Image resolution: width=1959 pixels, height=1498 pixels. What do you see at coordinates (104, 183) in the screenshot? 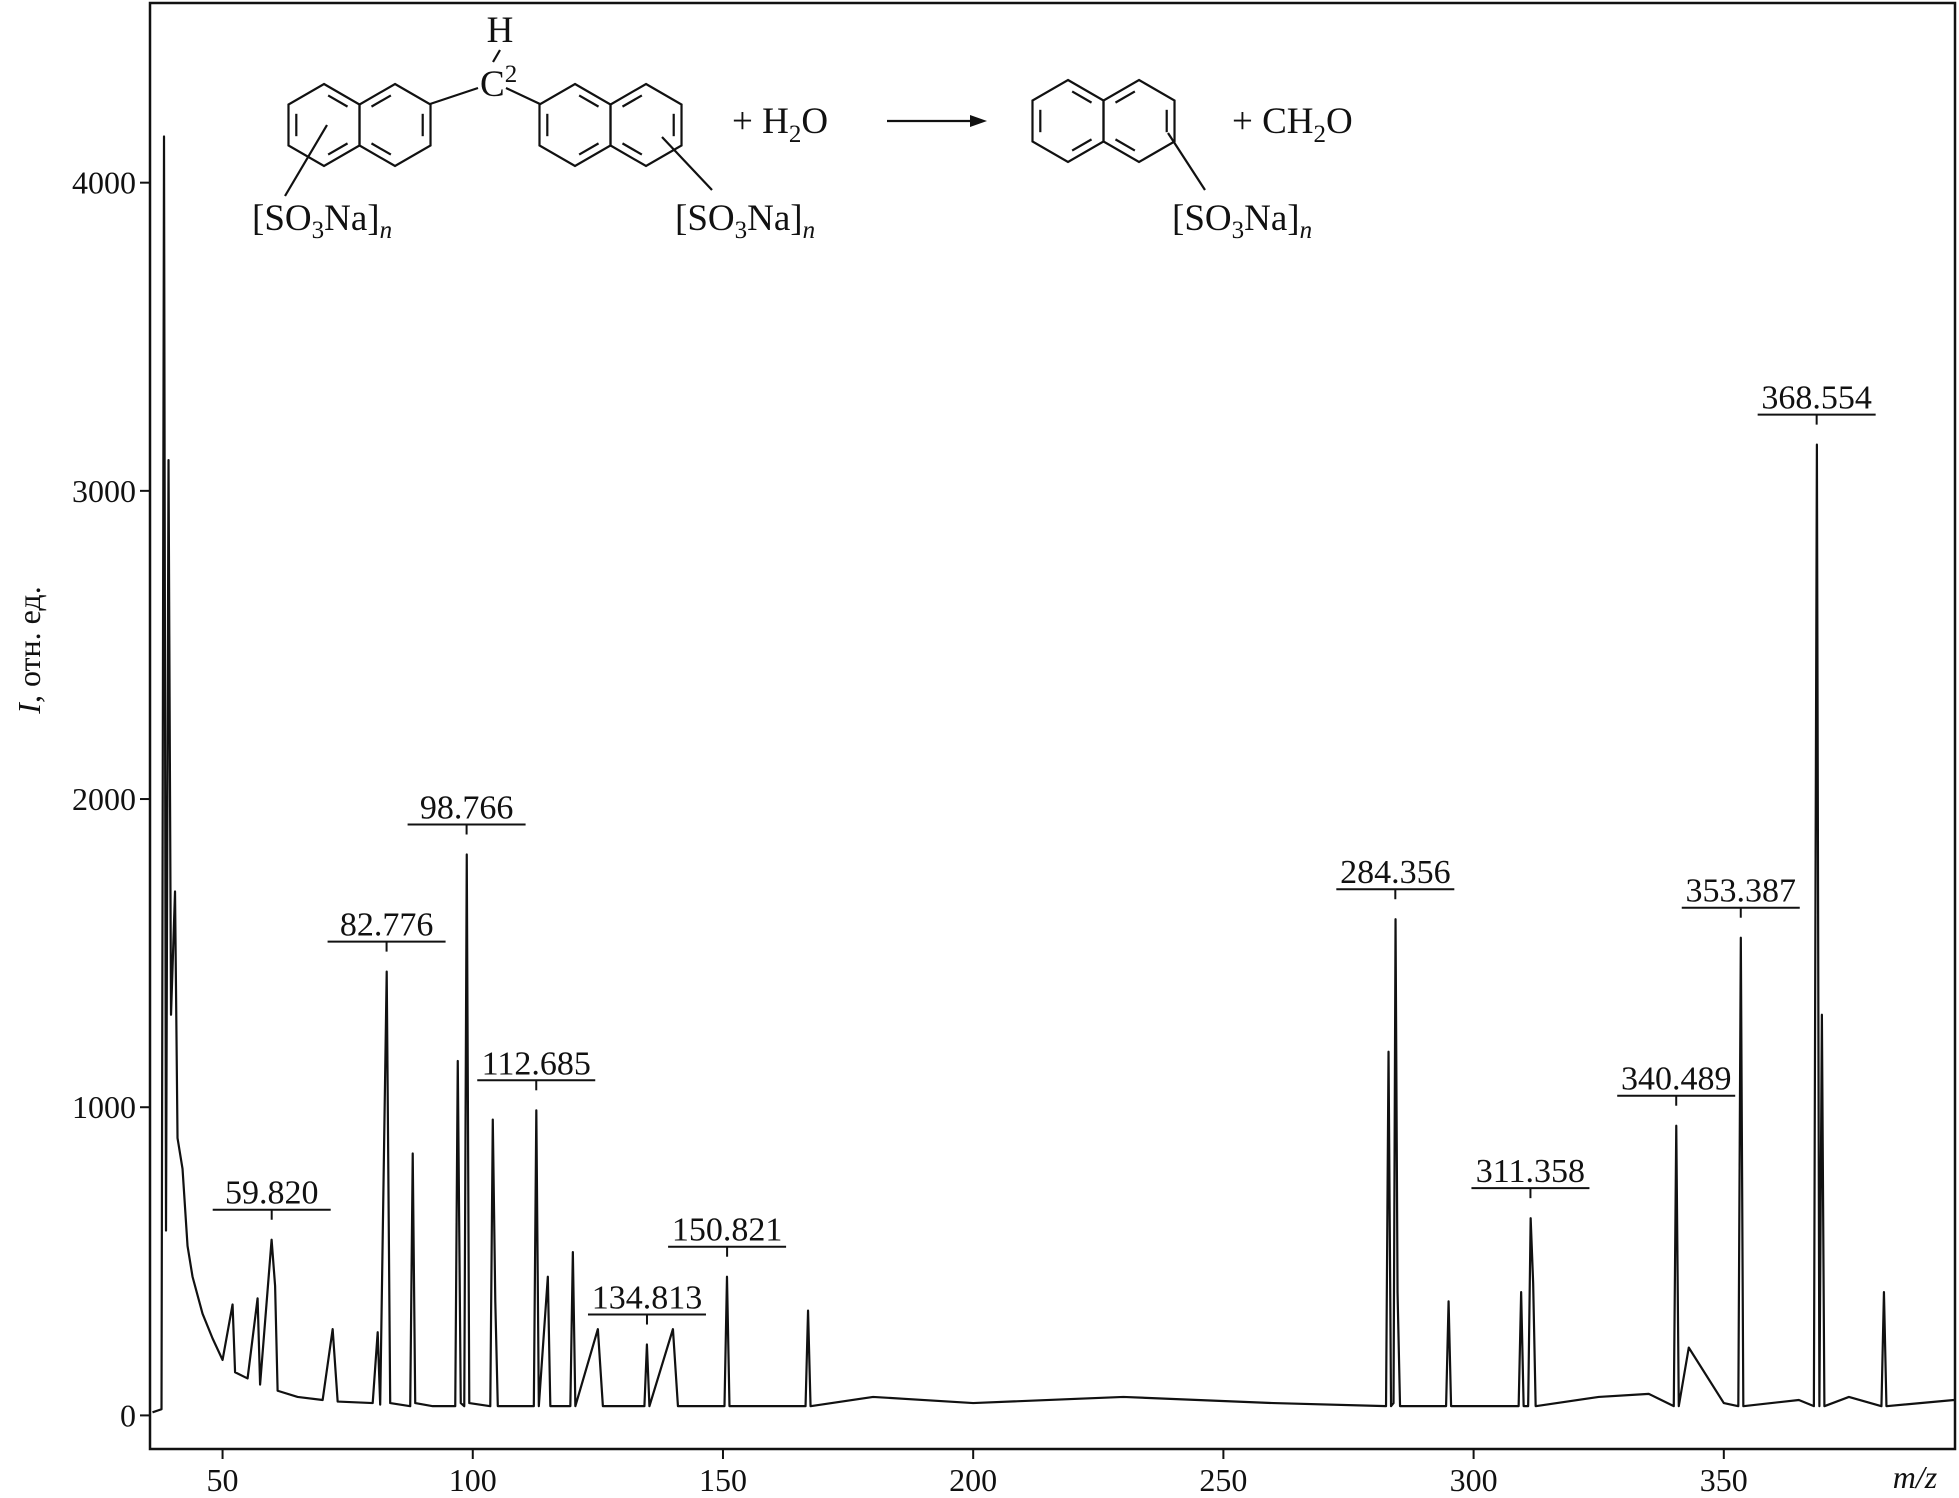
I see `y-tick-label: 4000` at bounding box center [104, 183].